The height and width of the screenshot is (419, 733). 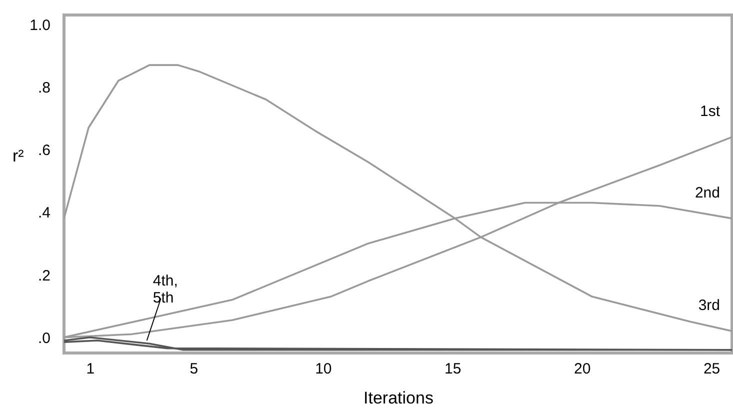 What do you see at coordinates (40, 25) in the screenshot?
I see `y-tick-label: 1.0` at bounding box center [40, 25].